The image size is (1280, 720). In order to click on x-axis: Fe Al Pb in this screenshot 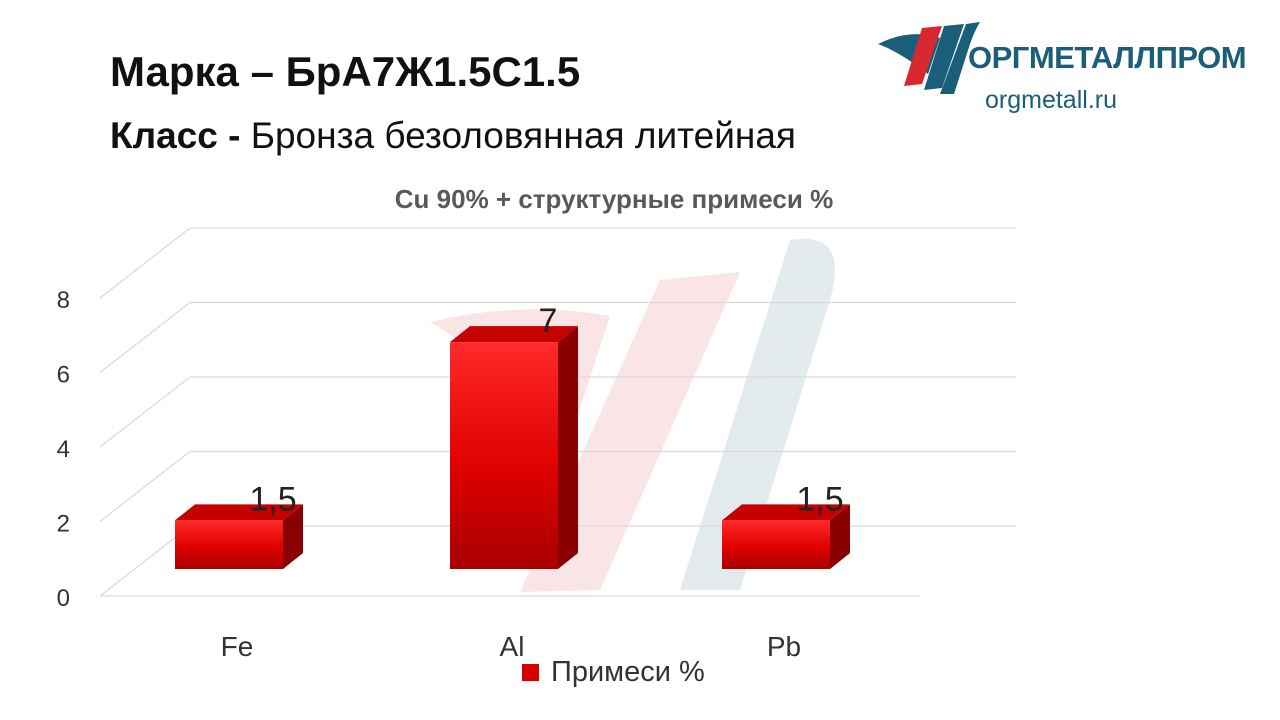, I will do `click(511, 646)`.